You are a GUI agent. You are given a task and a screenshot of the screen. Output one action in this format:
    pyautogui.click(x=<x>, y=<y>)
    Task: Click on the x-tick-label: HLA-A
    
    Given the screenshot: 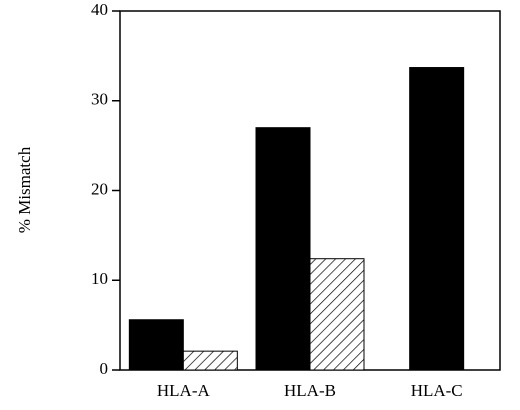 What is the action you would take?
    pyautogui.click(x=184, y=390)
    